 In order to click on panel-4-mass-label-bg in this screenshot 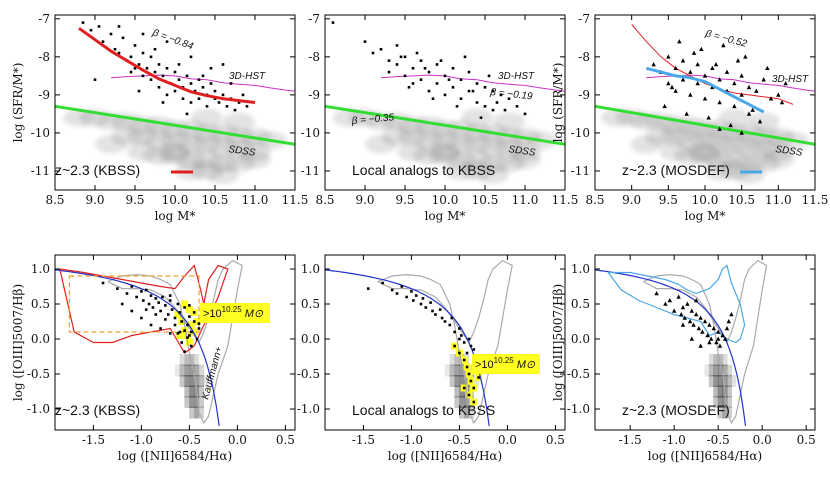, I will do `click(235, 313)`.